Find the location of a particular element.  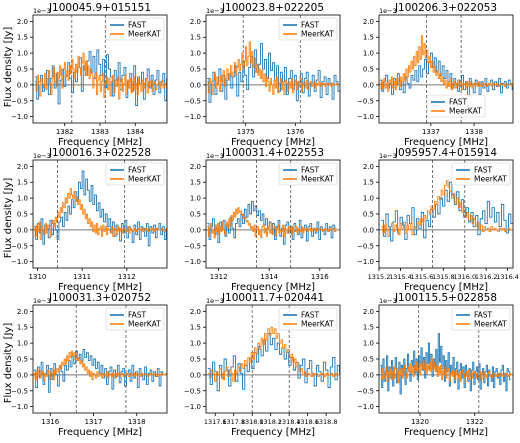

panel-title: J100115.5+022858 is located at coordinates (445, 298).